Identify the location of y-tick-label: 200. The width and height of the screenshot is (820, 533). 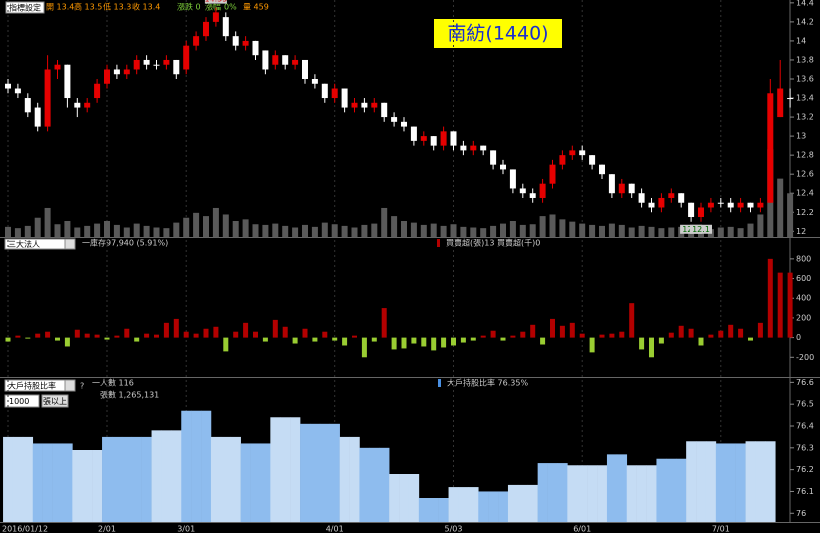
(803, 317).